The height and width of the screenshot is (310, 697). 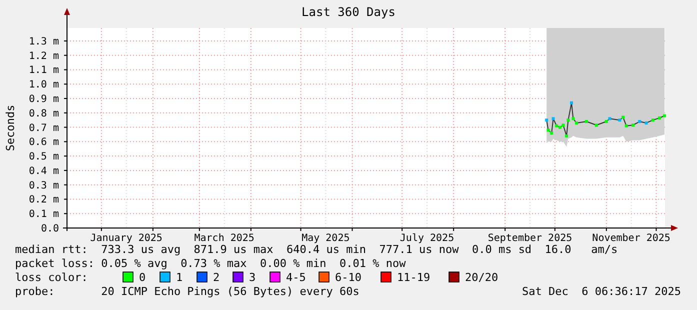 What do you see at coordinates (316, 249) in the screenshot?
I see `text: median rtt: 733.3 us avg 871.9 us max 640.4 us min 777.1 us now 0.0 ms sd 16.0 am/s` at bounding box center [316, 249].